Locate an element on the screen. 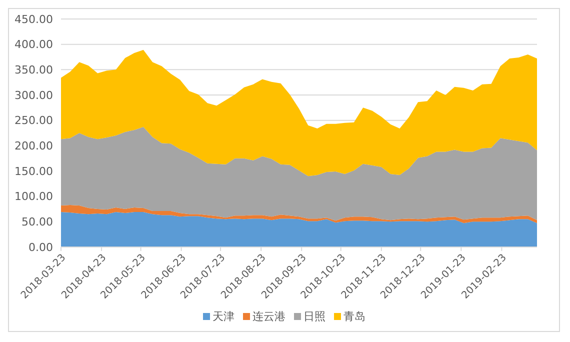 This screenshot has width=570, height=342. y-tick-label: 350.00 is located at coordinates (33, 70).